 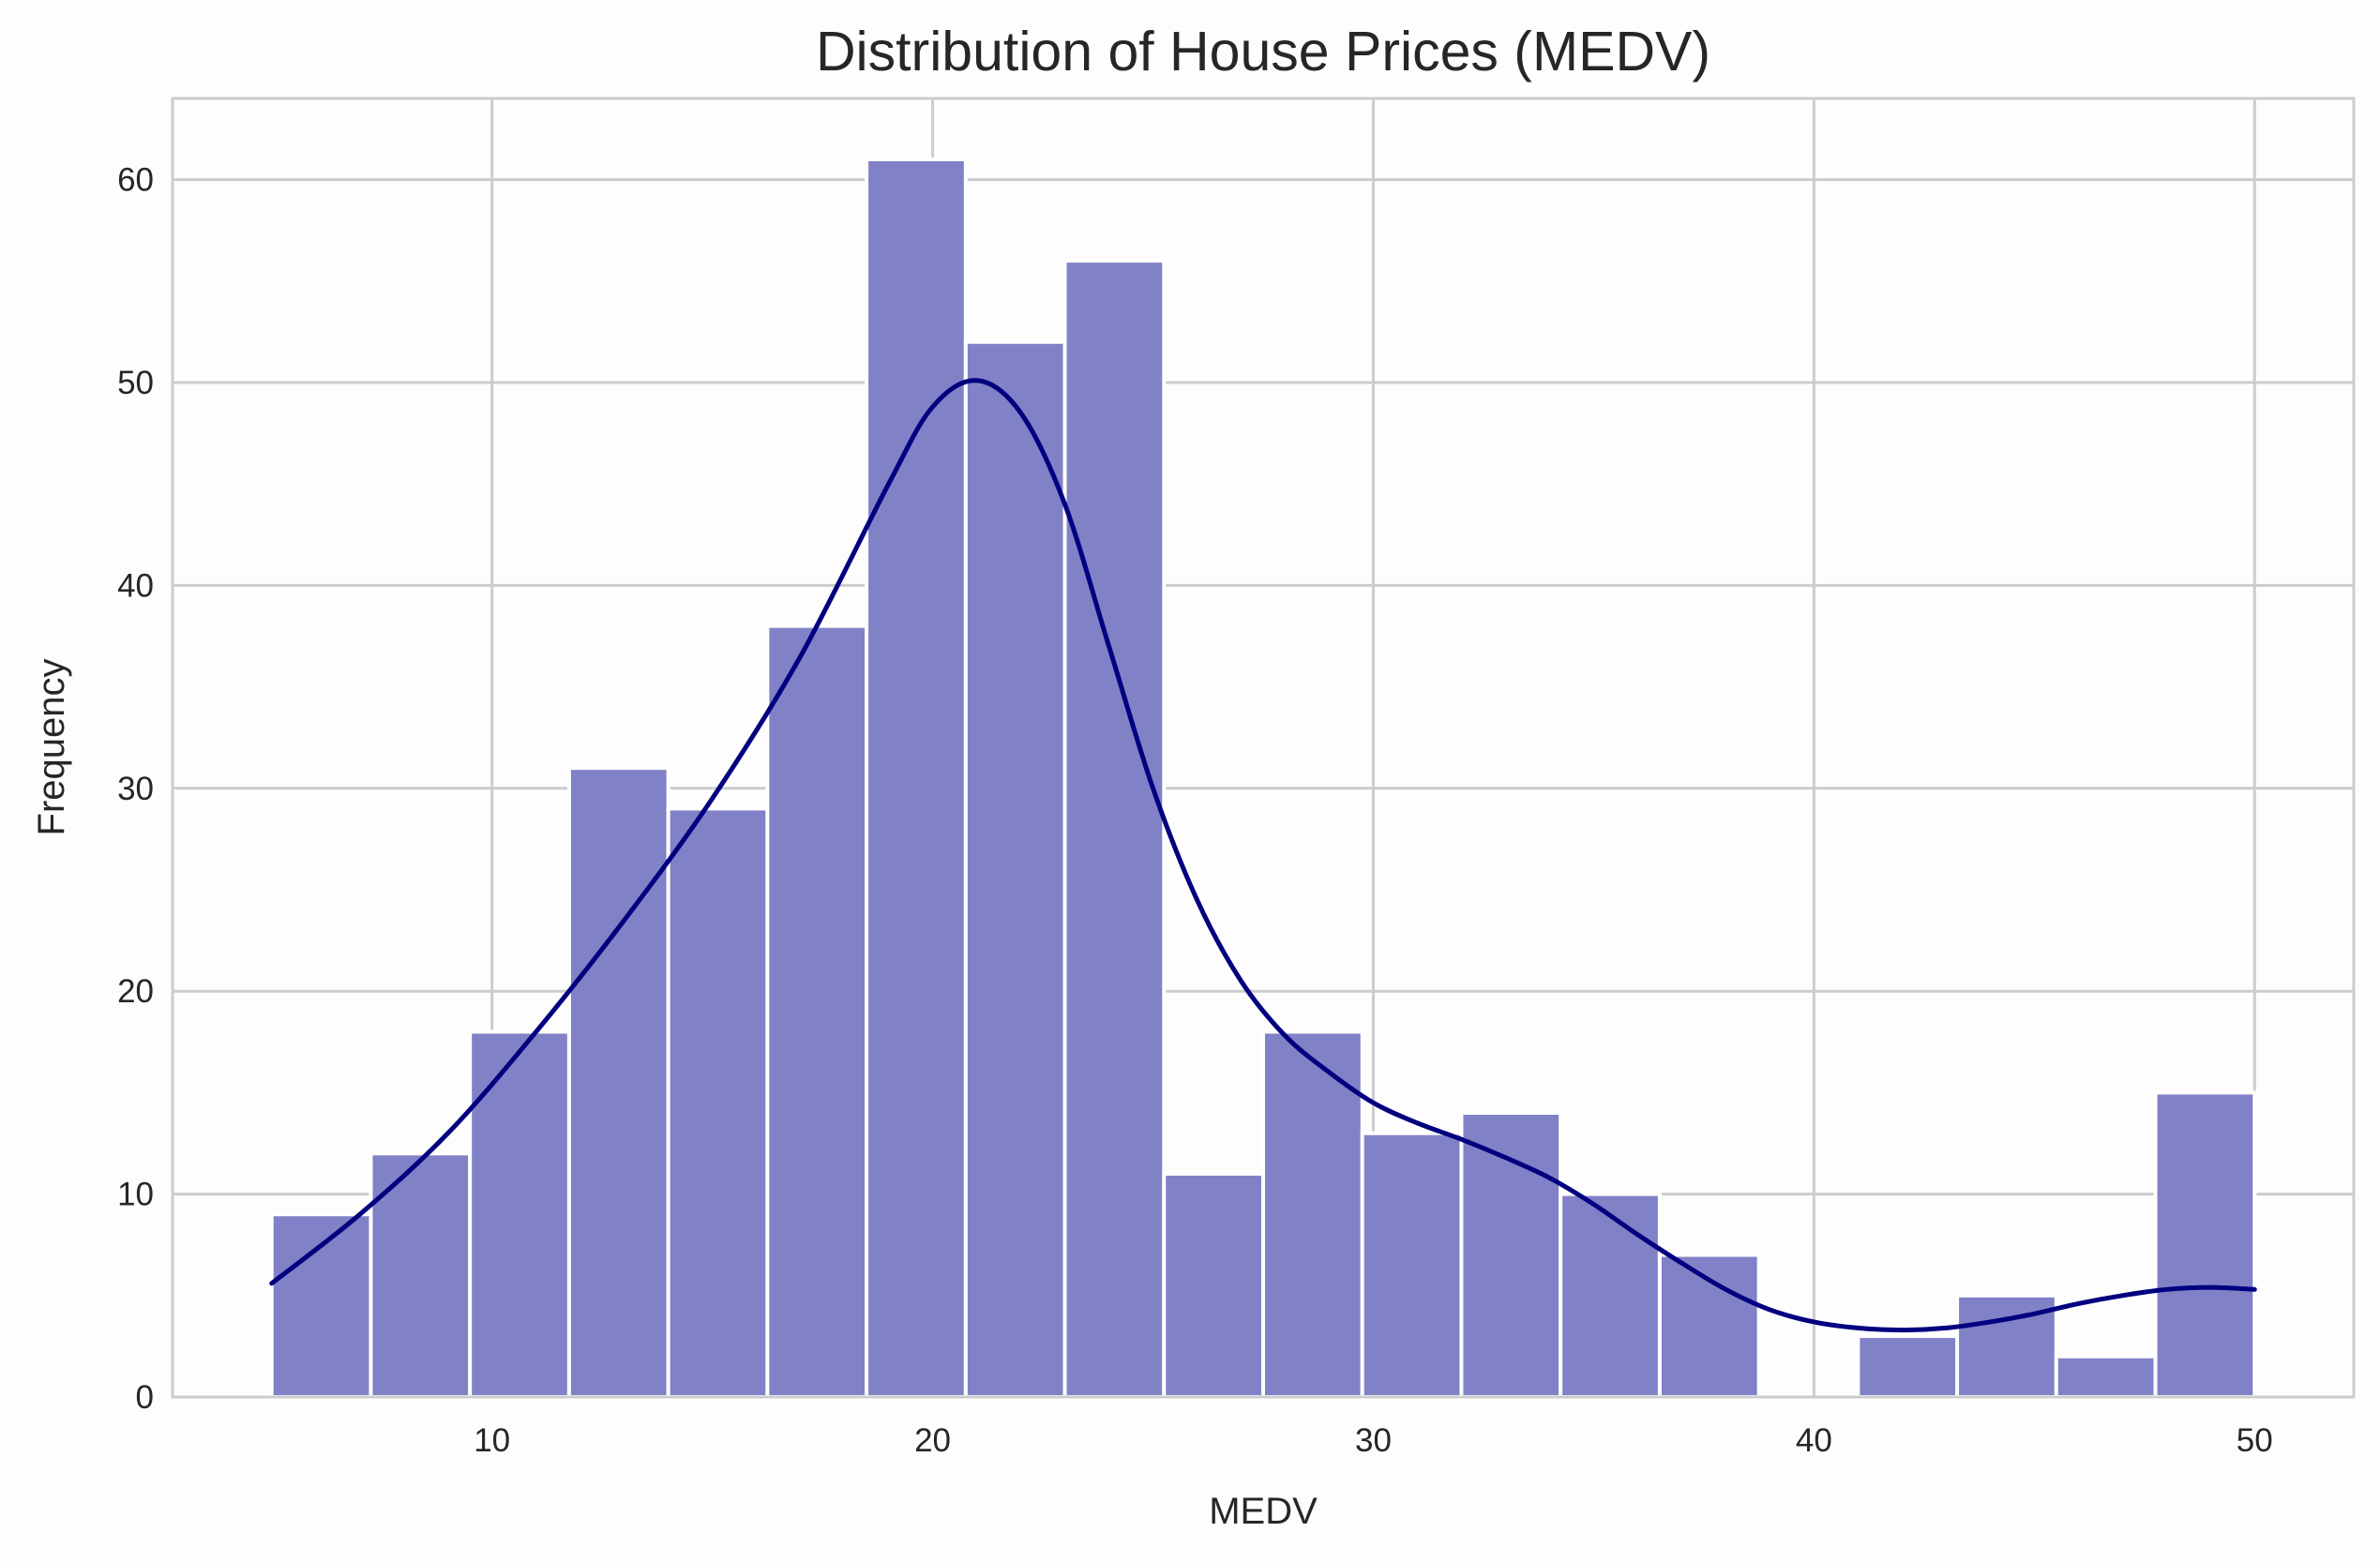 I want to click on x-axis-label: MEDV, so click(x=1263, y=1511).